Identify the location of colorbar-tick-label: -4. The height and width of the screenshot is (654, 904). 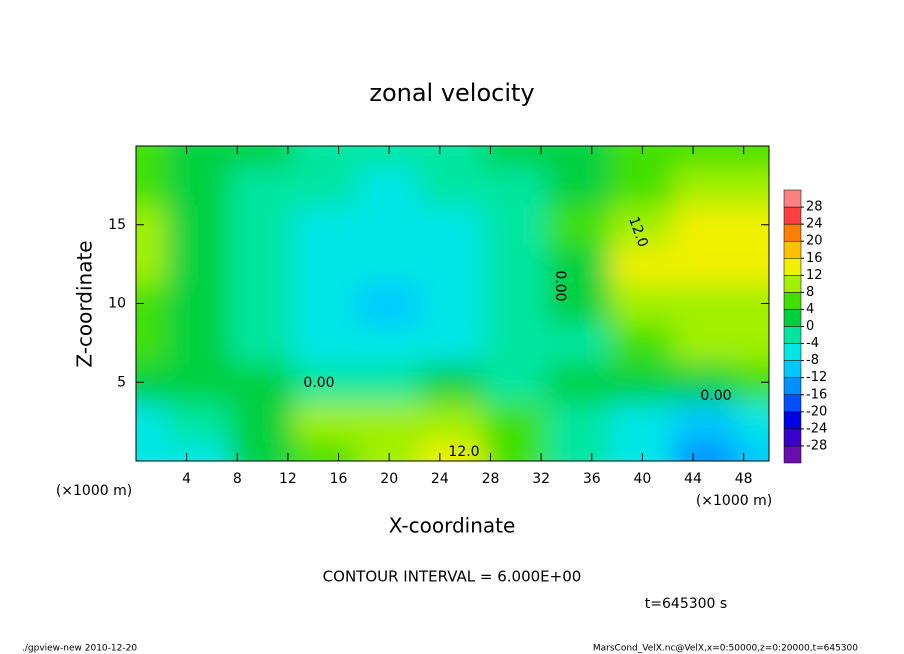
(812, 343).